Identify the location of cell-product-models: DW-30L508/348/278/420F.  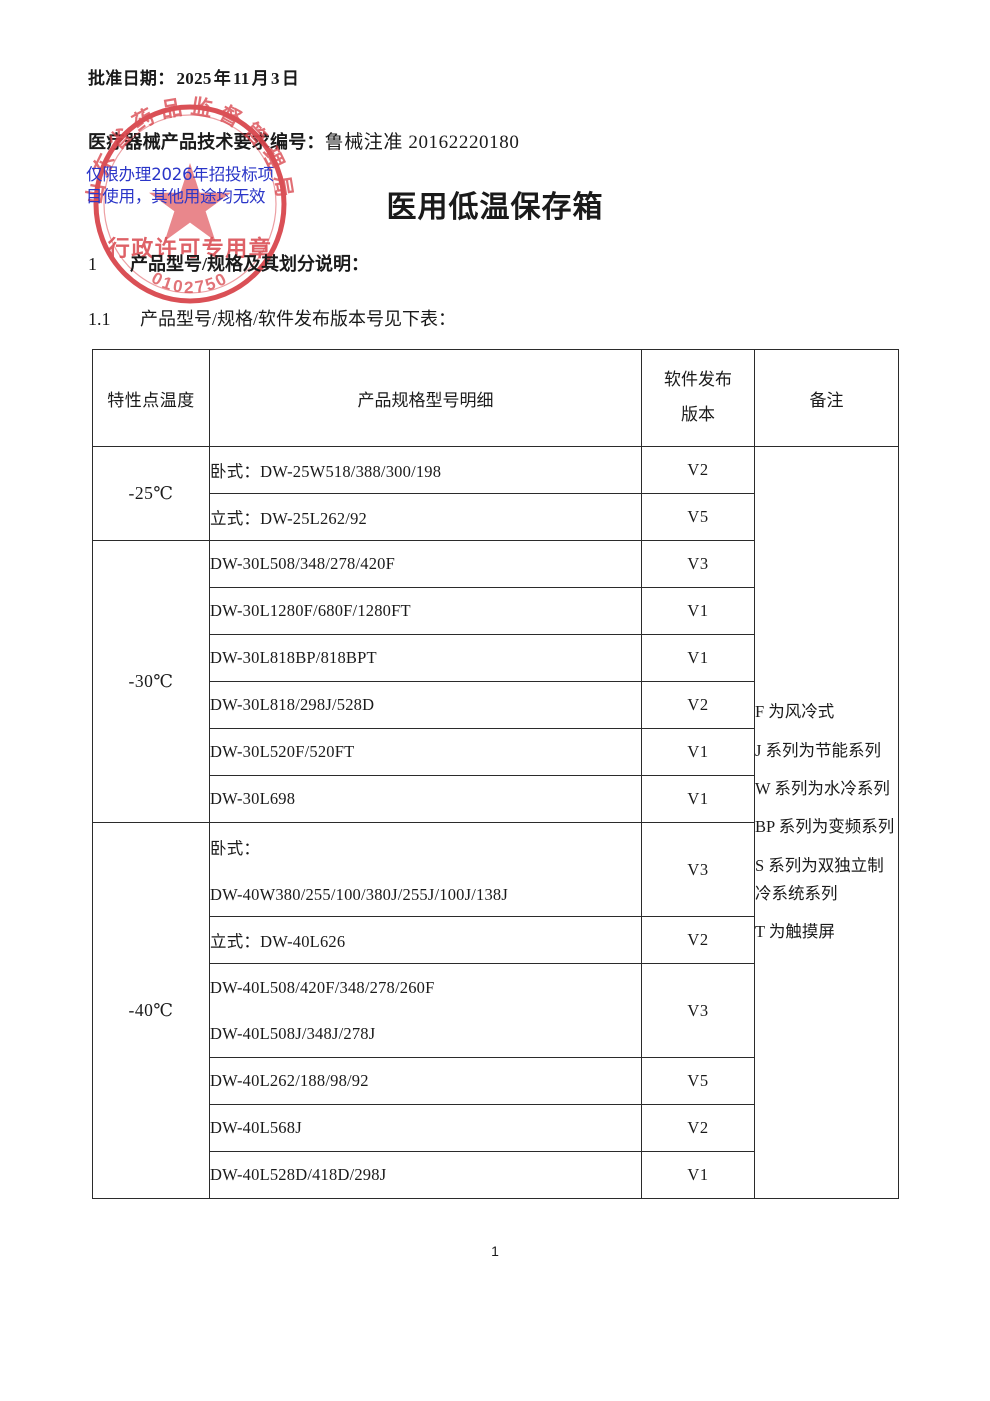
(425, 564).